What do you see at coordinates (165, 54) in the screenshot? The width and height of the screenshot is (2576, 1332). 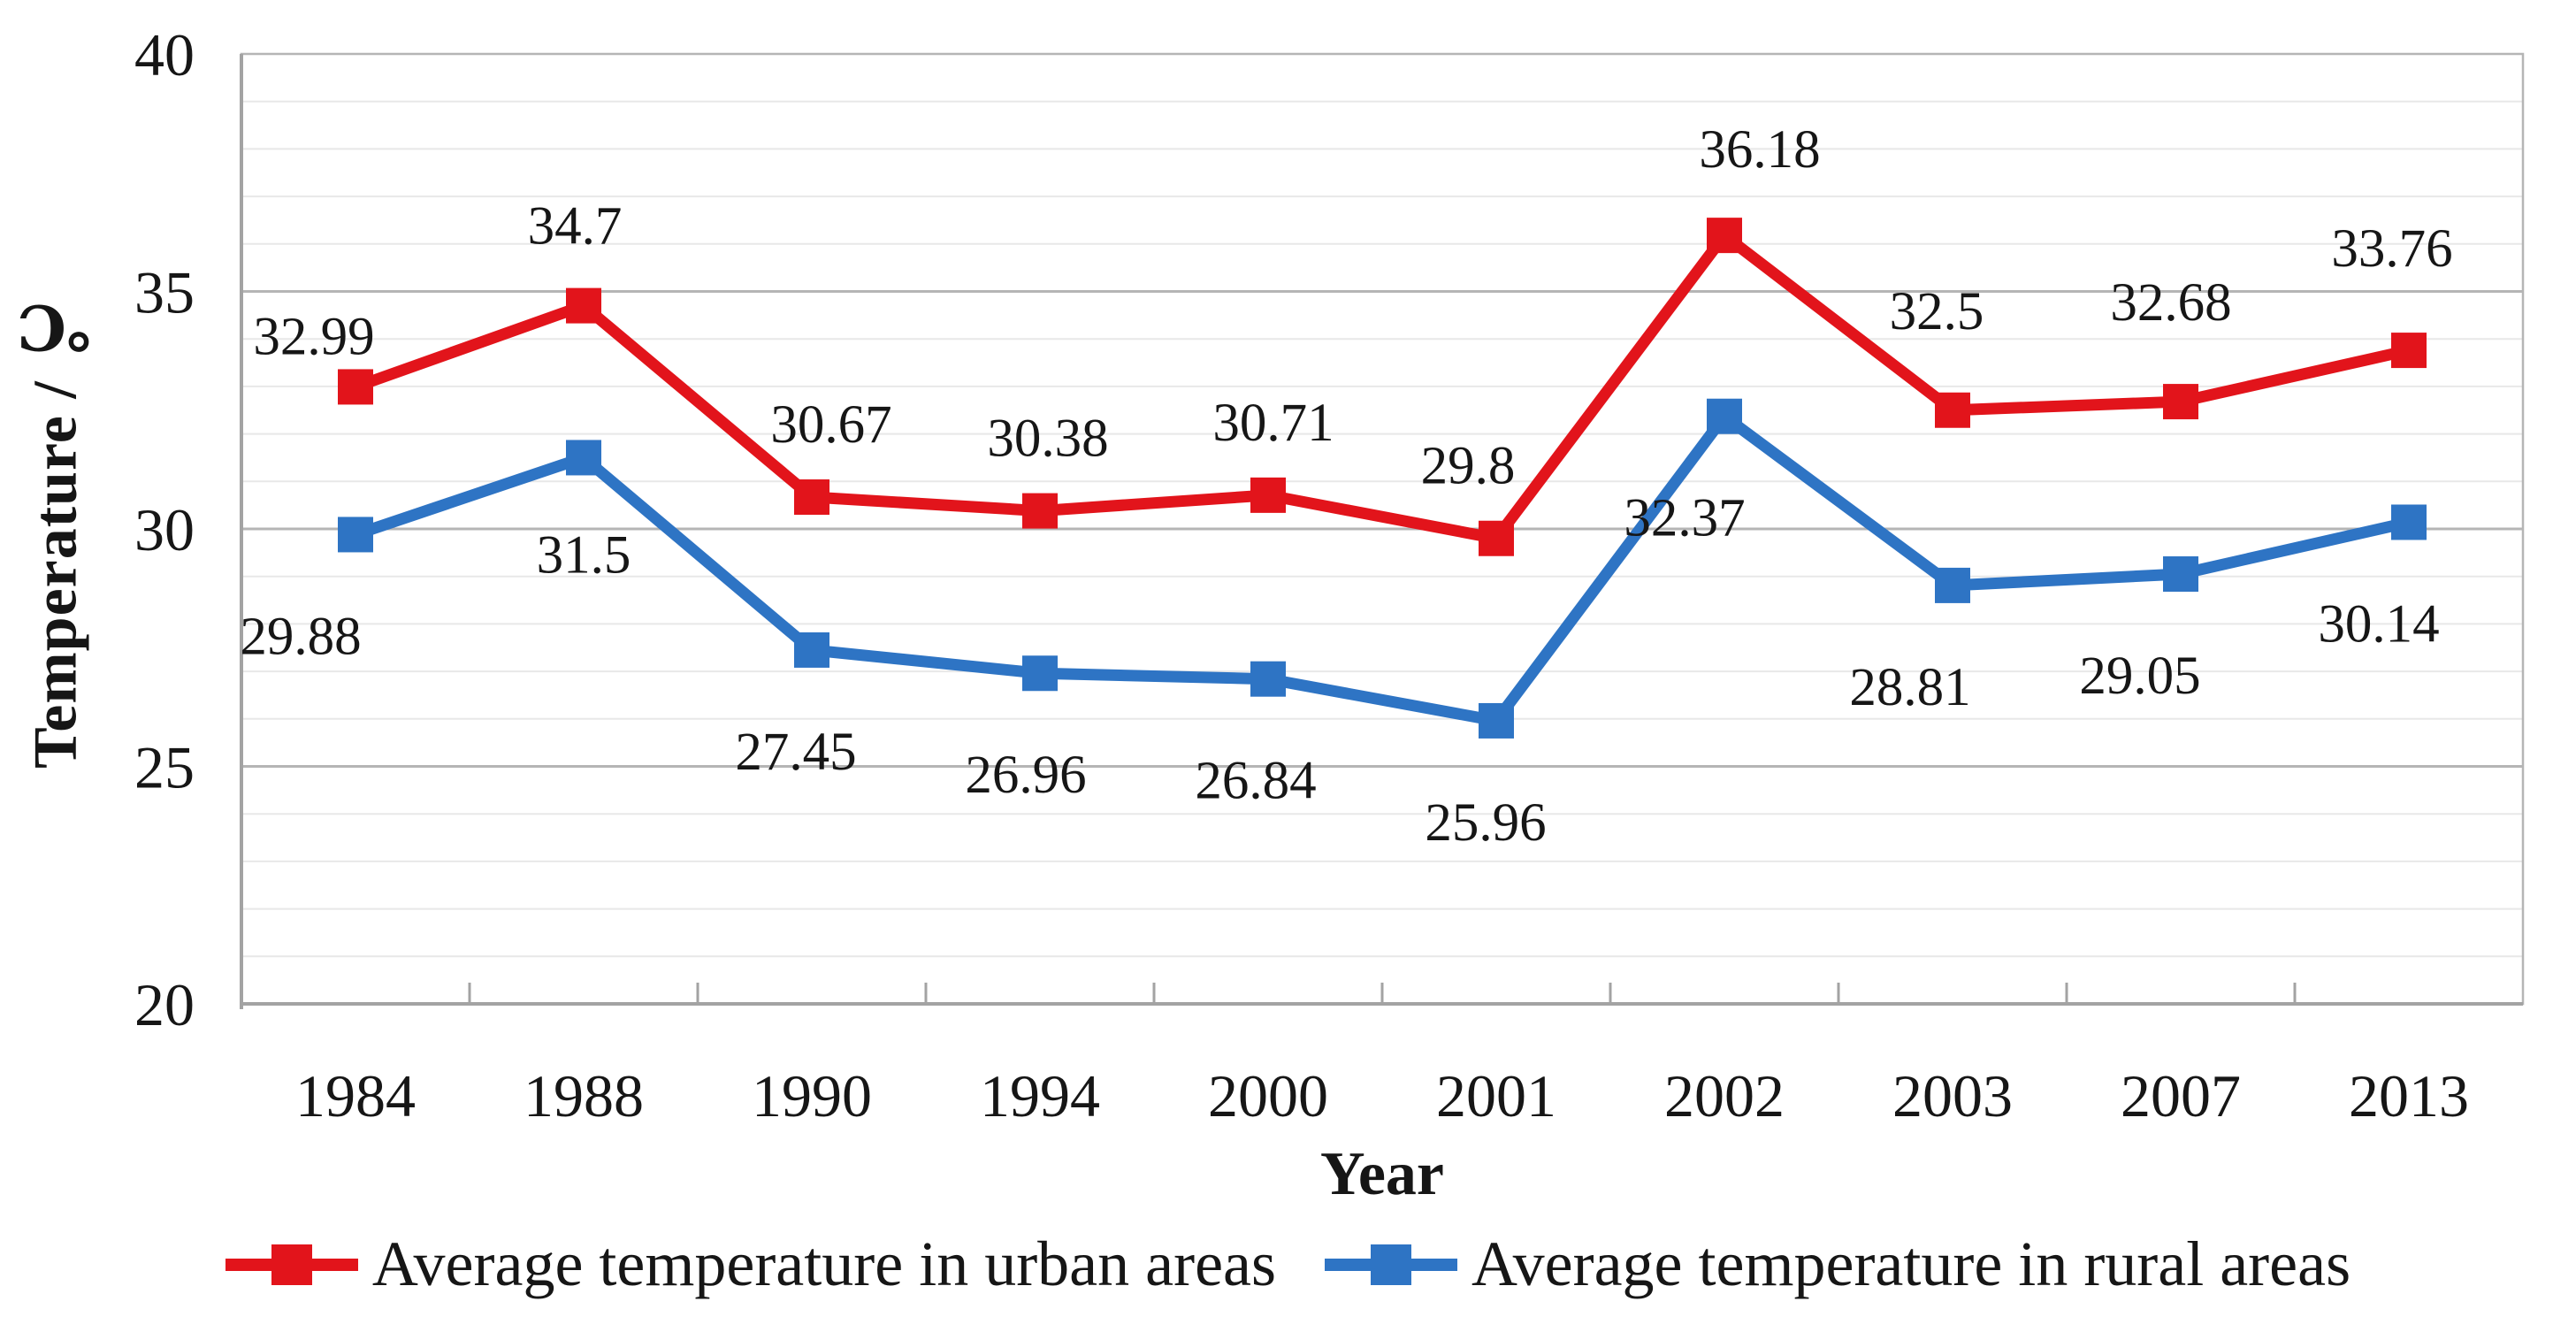 I see `y-tick-label: 40` at bounding box center [165, 54].